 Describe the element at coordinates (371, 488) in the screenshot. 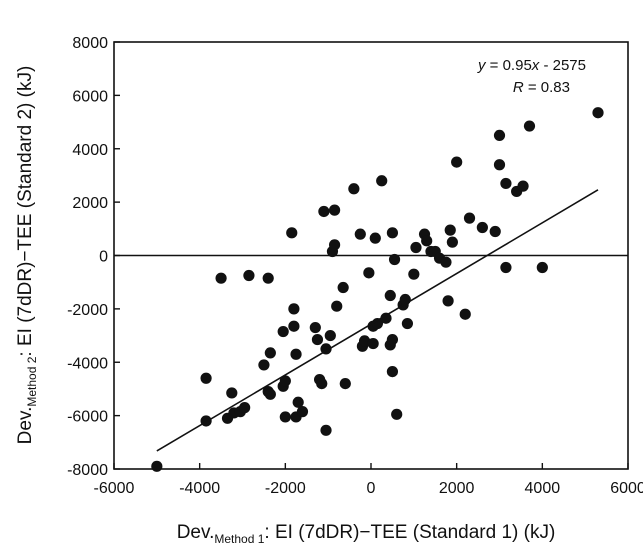

I see `x-tick-label: 0` at that location.